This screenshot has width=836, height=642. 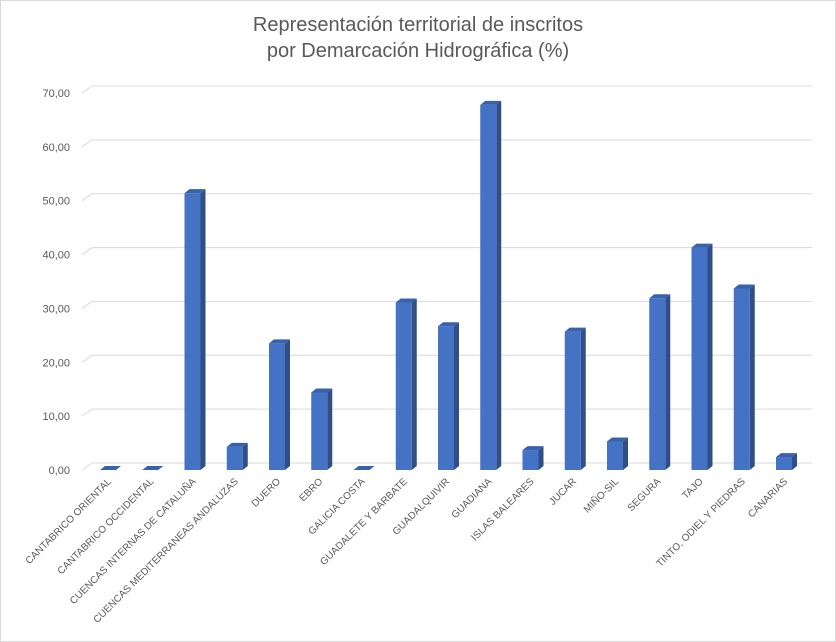 I want to click on y-tick-label: 20,00, so click(x=56, y=363).